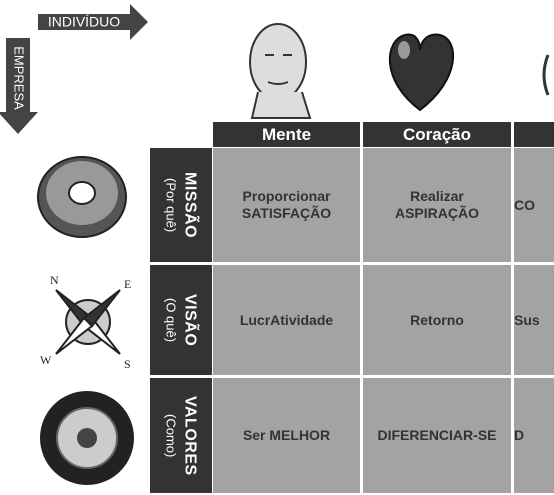 The image size is (554, 495). I want to click on row-subtitle: (Por quê), so click(171, 205).